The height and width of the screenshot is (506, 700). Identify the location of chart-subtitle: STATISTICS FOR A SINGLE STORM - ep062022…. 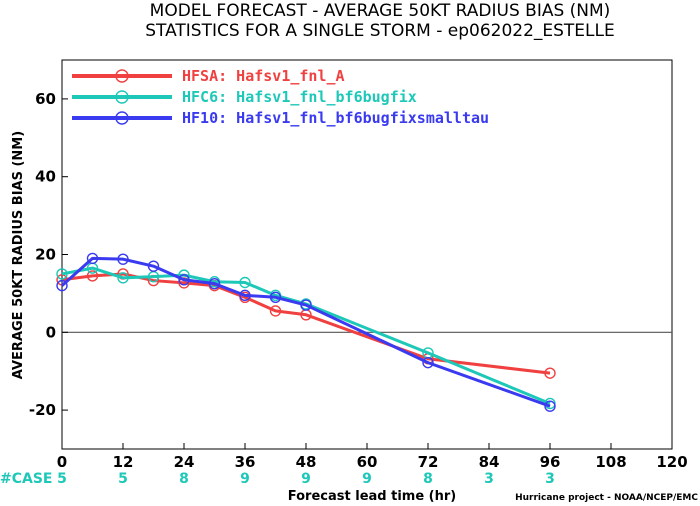
(380, 31).